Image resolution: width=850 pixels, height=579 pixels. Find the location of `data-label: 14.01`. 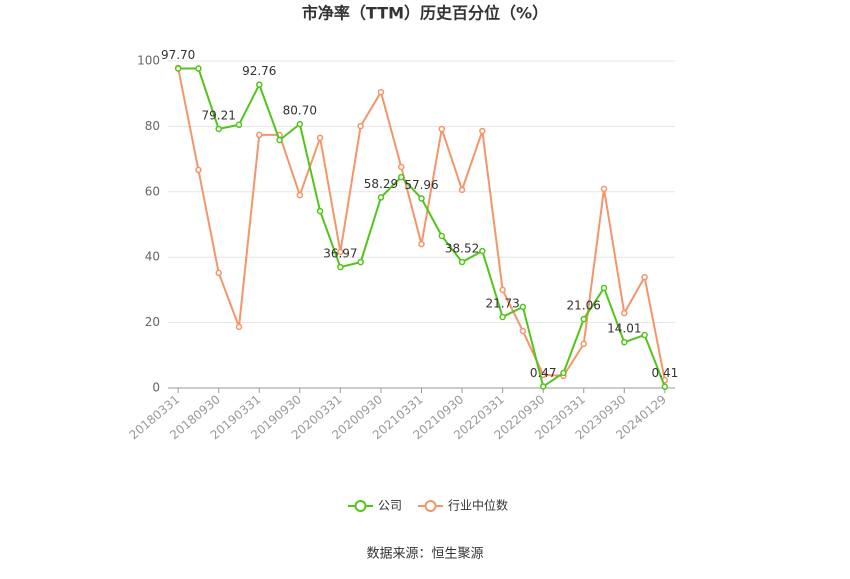

data-label: 14.01 is located at coordinates (624, 329).